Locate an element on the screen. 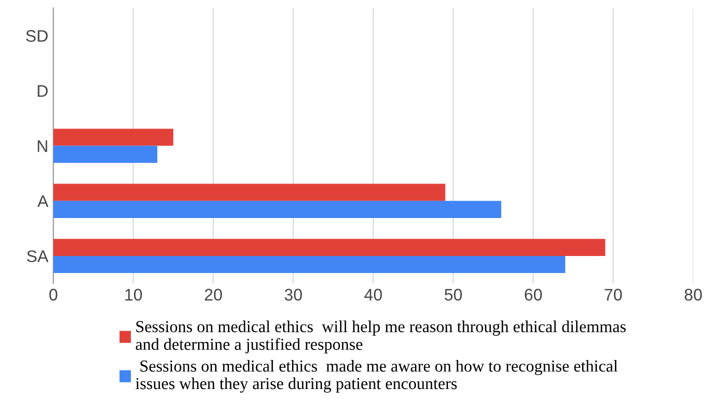 The width and height of the screenshot is (711, 405). x-tick-label: 0 is located at coordinates (53, 294).